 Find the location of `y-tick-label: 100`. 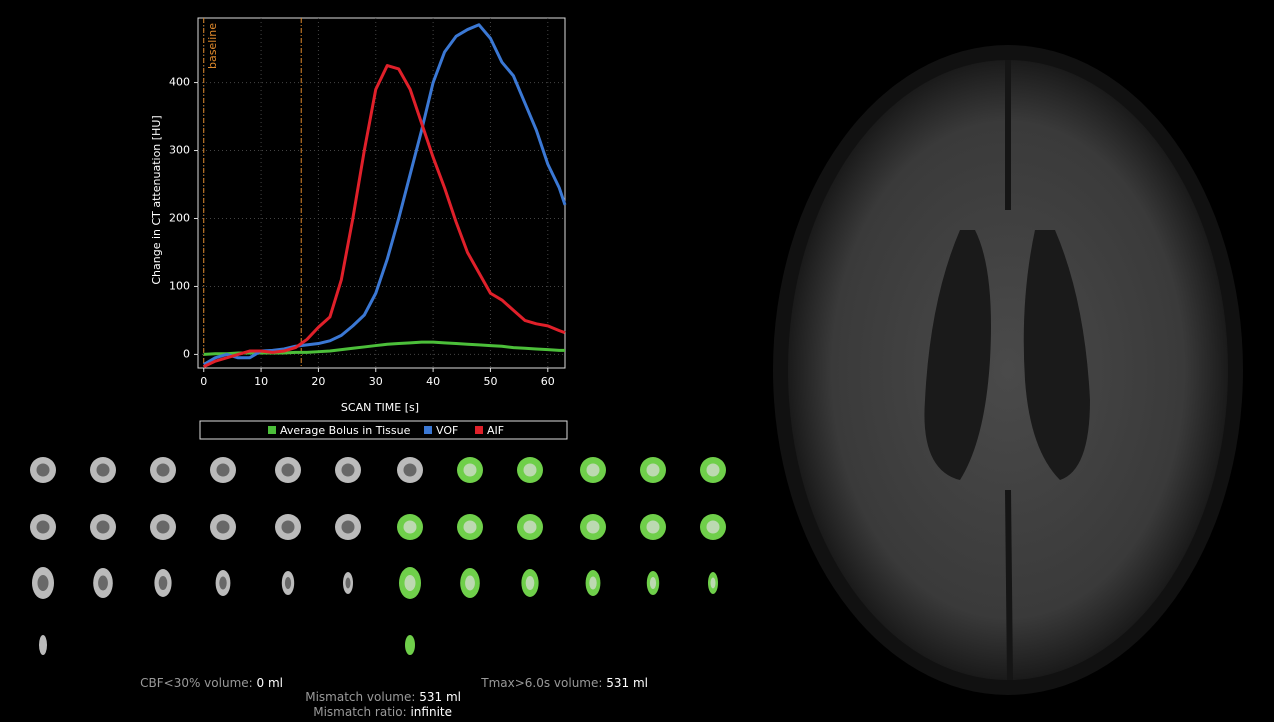

y-tick-label: 100 is located at coordinates (179, 285).